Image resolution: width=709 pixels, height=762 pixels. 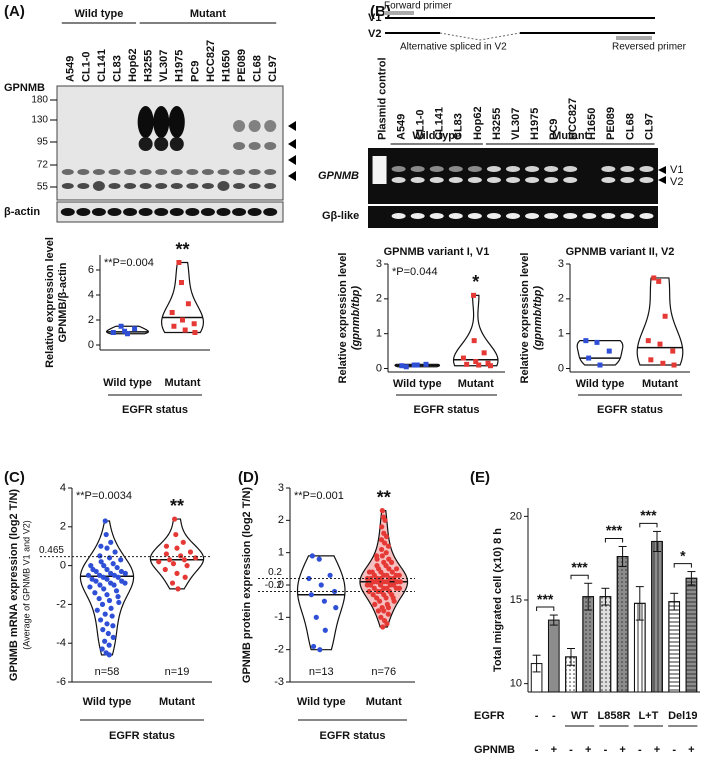 I want to click on panel-label: (E), so click(x=480, y=477).